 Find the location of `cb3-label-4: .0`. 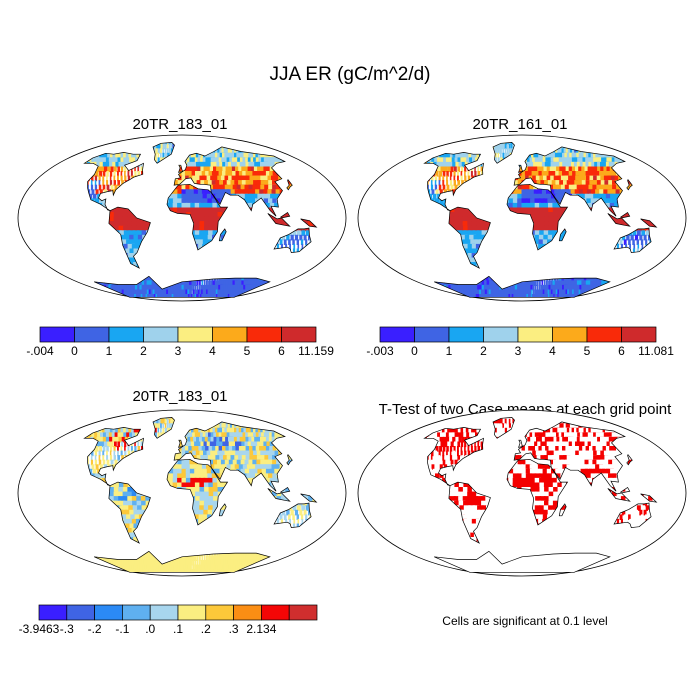

cb3-label-4: .0 is located at coordinates (150, 629).